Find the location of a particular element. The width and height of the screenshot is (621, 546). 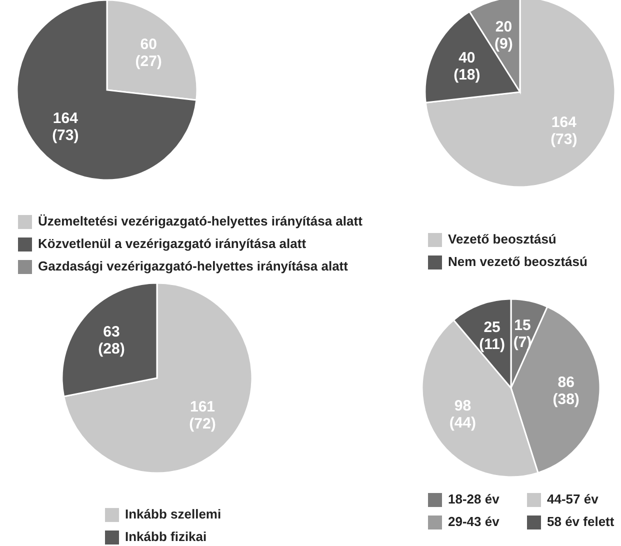

data-label: 63 (28) is located at coordinates (111, 341).